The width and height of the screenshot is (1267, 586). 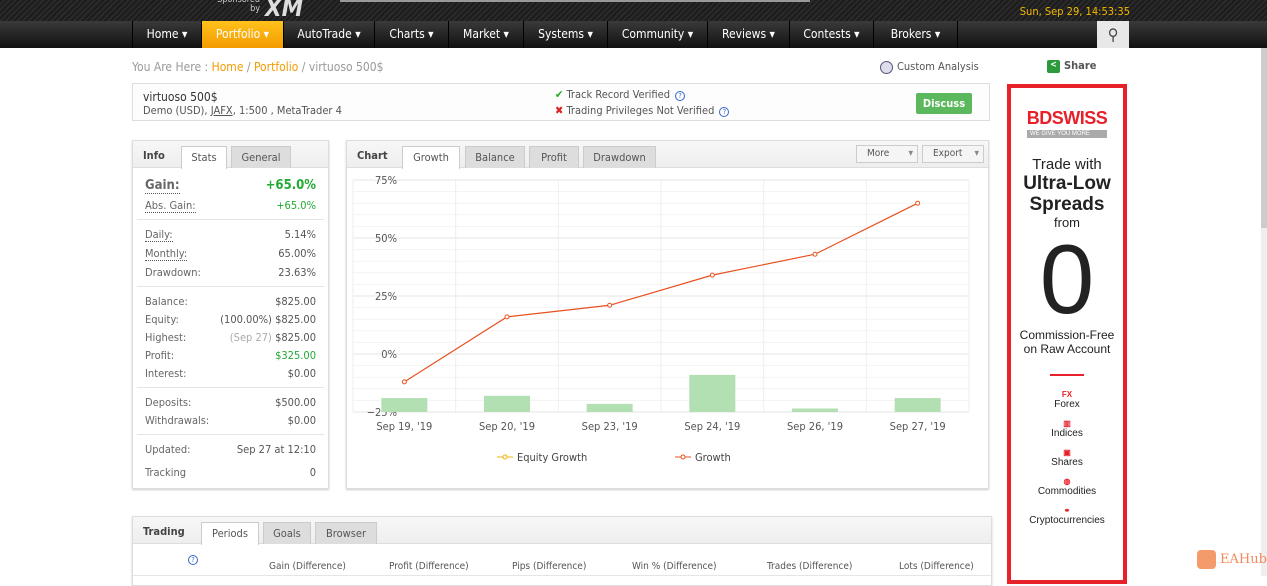 I want to click on breadcrumb-home: Home, so click(x=227, y=67).